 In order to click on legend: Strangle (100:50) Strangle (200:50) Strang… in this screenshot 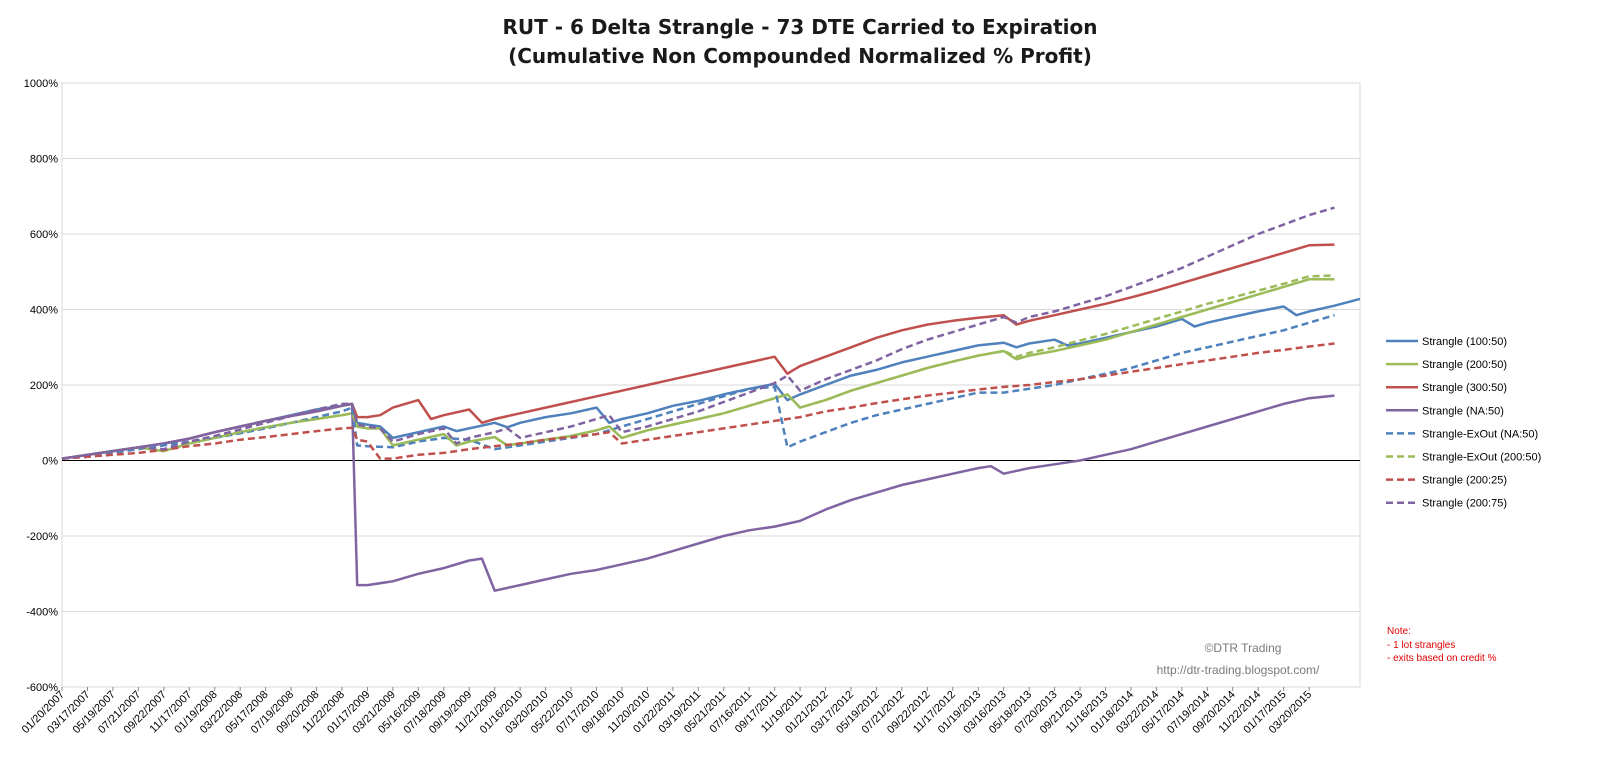, I will do `click(1463, 423)`.